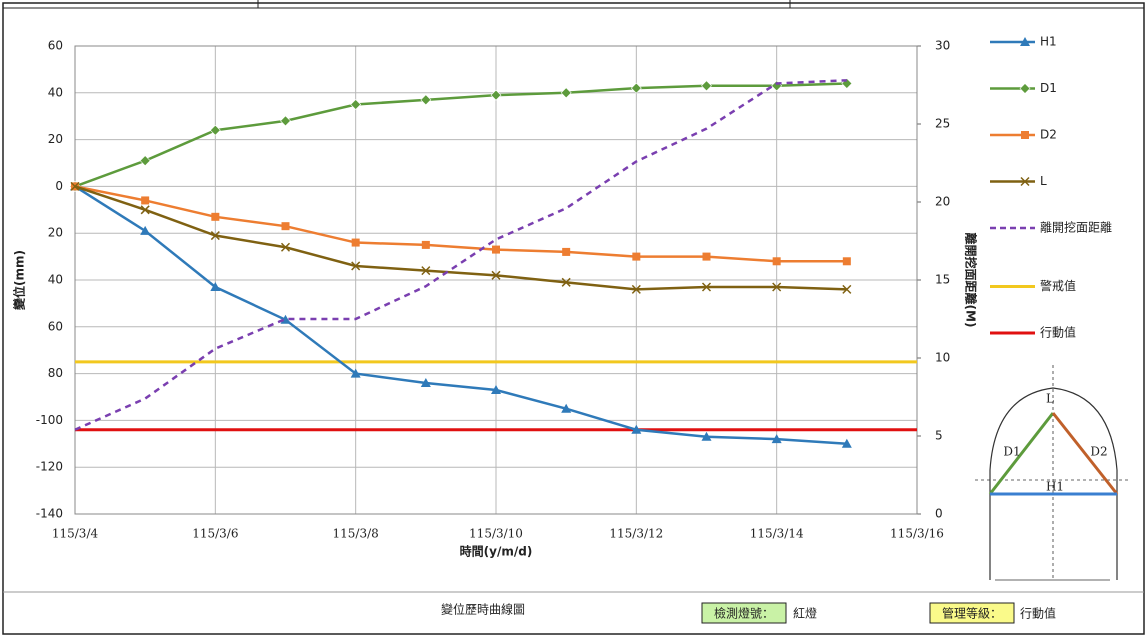 This screenshot has width=1147, height=637. I want to click on status-value: 紅燈, so click(805, 613).